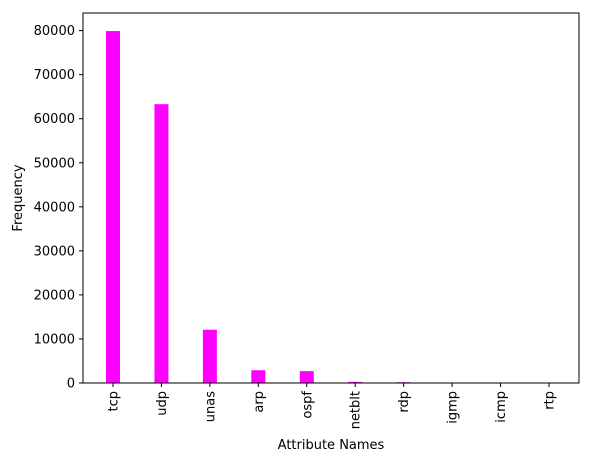 This screenshot has width=592, height=463. I want to click on x-tick-label-rdp: rdp, so click(404, 402).